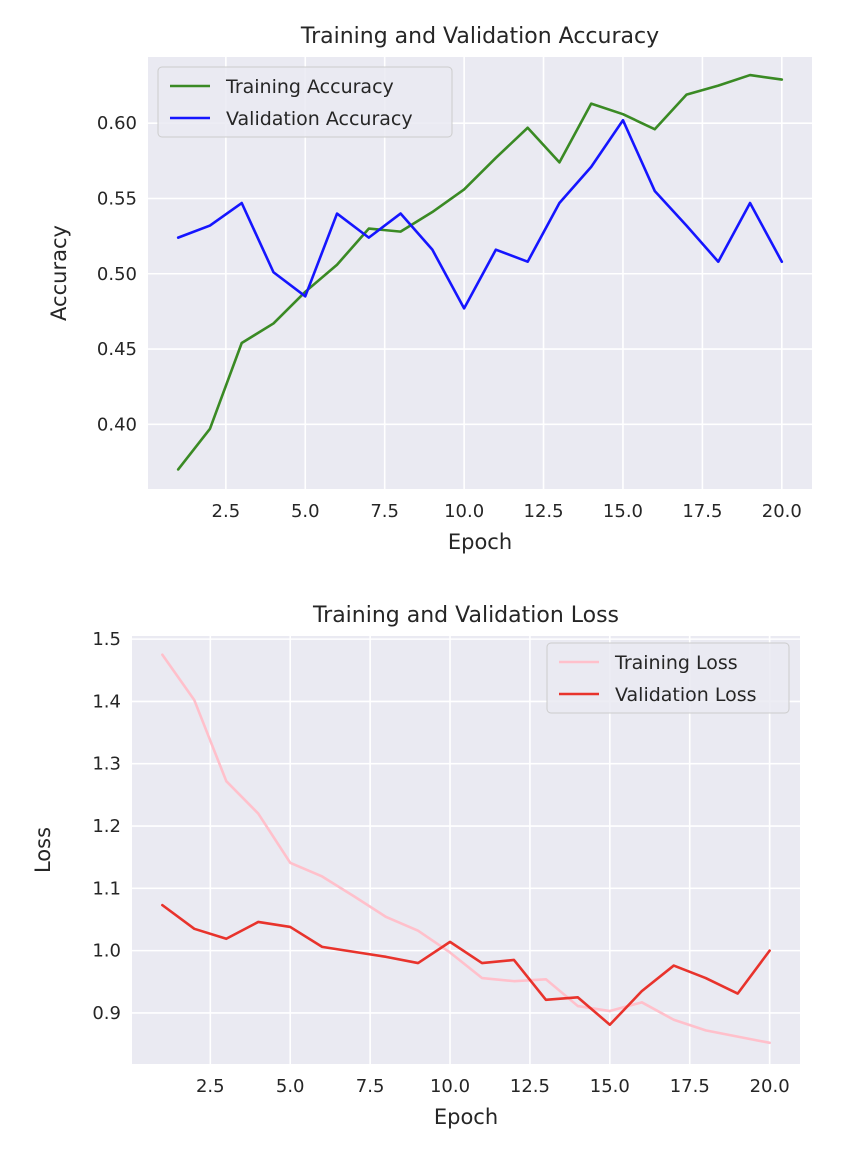 This screenshot has width=850, height=1162. I want to click on loss-series-validation-loss, so click(466, 965).